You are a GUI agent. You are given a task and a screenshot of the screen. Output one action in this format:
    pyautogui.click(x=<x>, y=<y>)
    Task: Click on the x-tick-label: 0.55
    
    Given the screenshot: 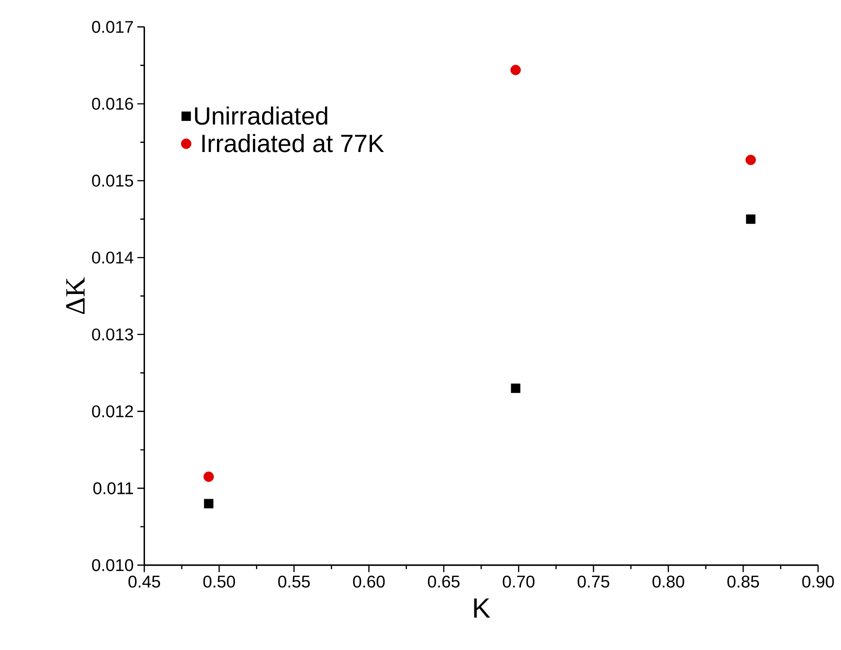 What is the action you would take?
    pyautogui.click(x=294, y=582)
    